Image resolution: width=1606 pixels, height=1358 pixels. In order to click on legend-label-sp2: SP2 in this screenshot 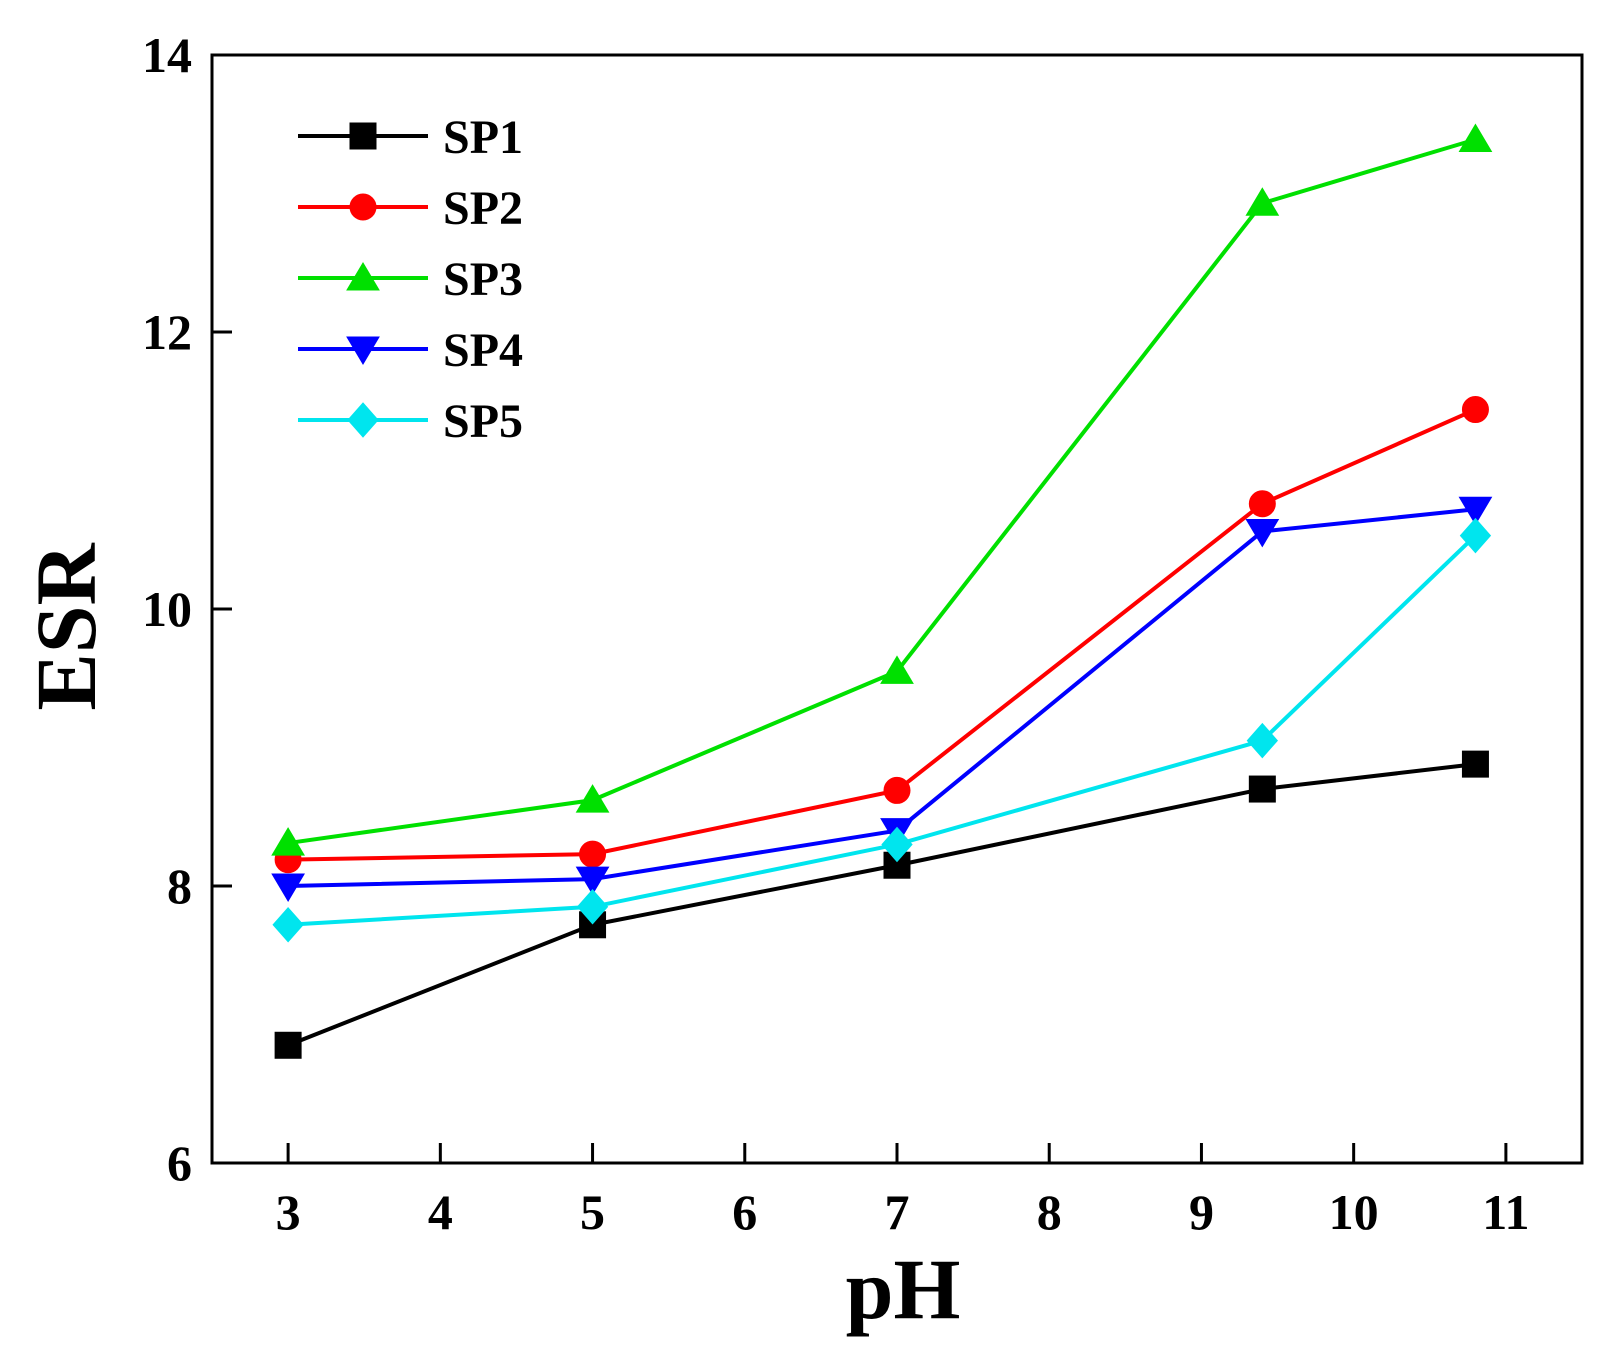, I will do `click(483, 208)`.